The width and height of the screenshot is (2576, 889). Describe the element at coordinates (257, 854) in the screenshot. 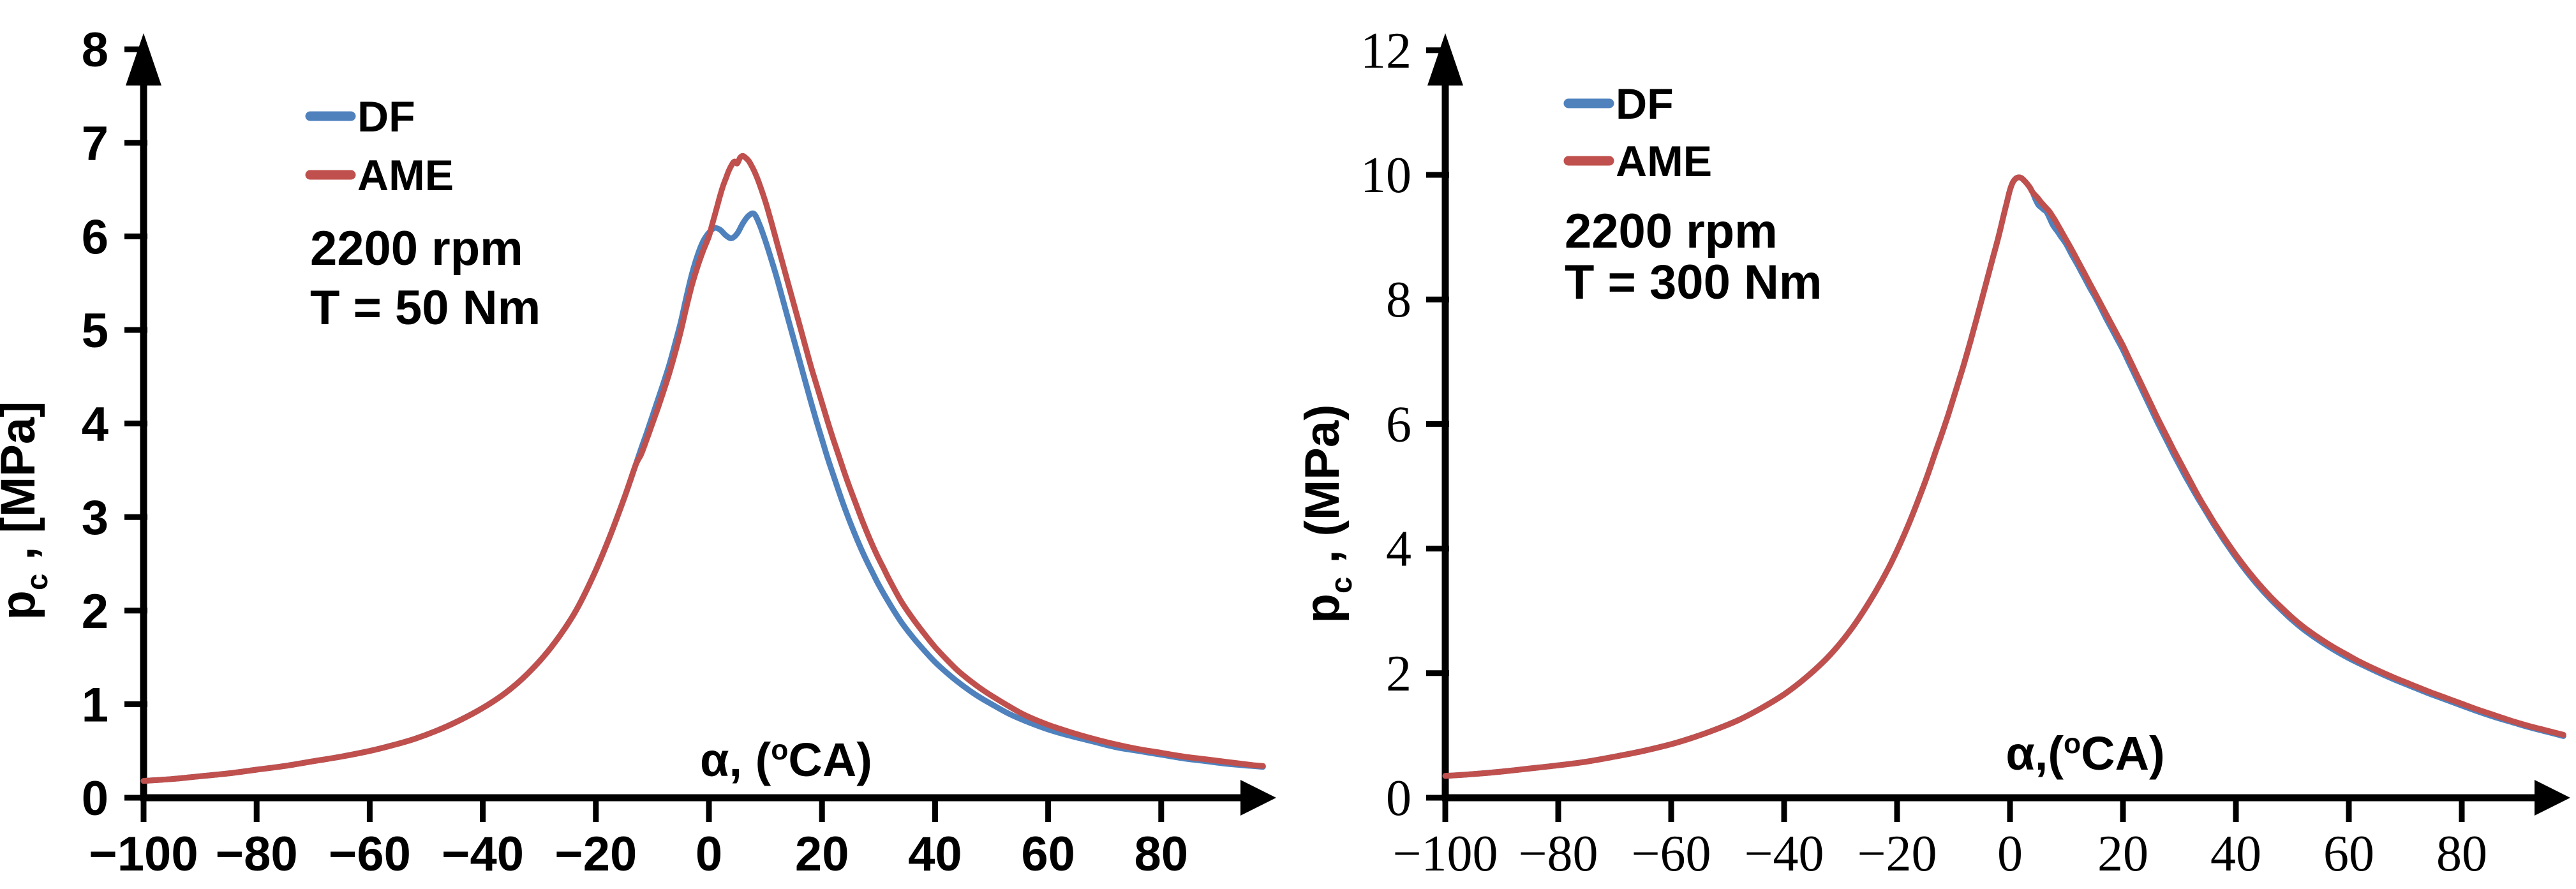

I see `x-tick-label-left: −80` at that location.